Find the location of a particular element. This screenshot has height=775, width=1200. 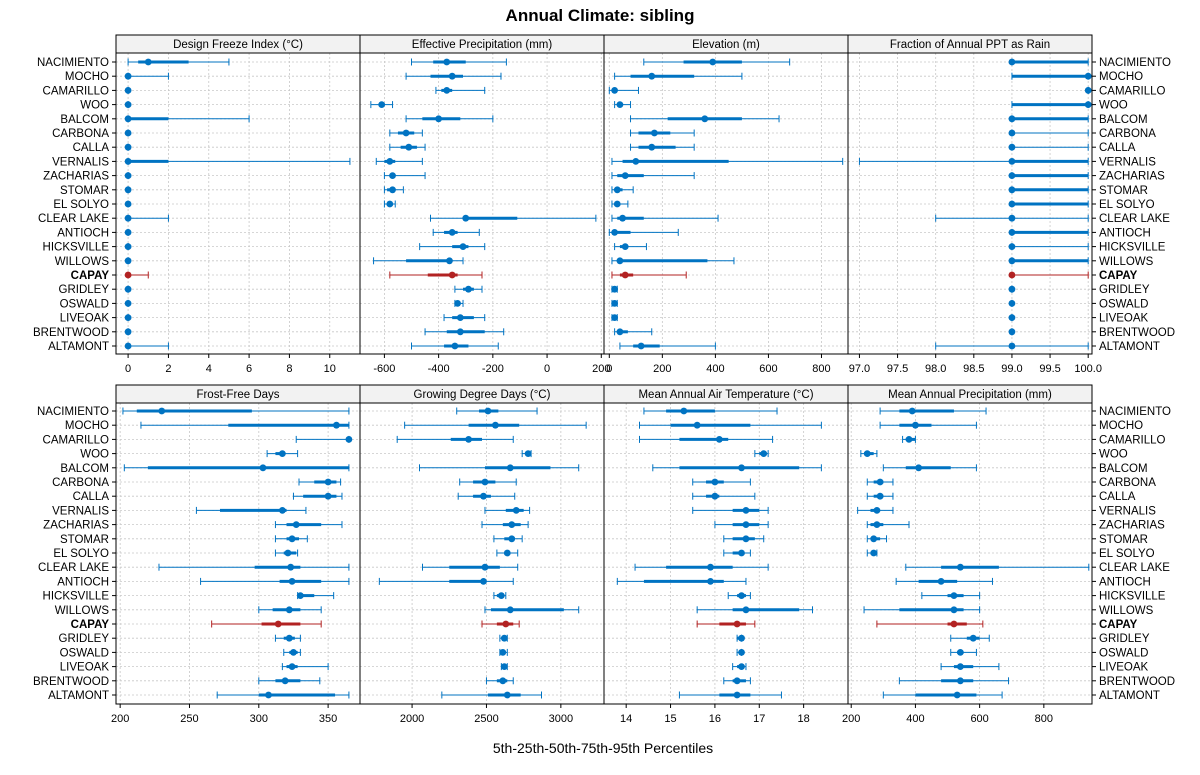

y-label-right: CLEAR LAKE is located at coordinates (1134, 568).